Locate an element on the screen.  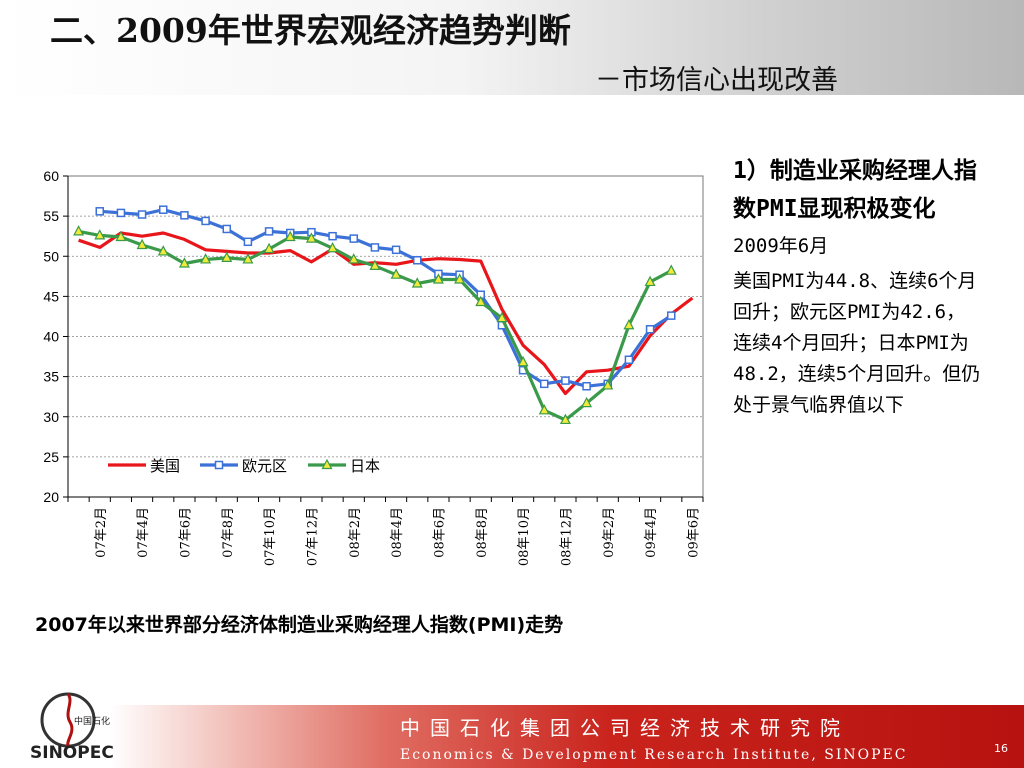
x-tick-label: 08年6月 is located at coordinates (439, 532).